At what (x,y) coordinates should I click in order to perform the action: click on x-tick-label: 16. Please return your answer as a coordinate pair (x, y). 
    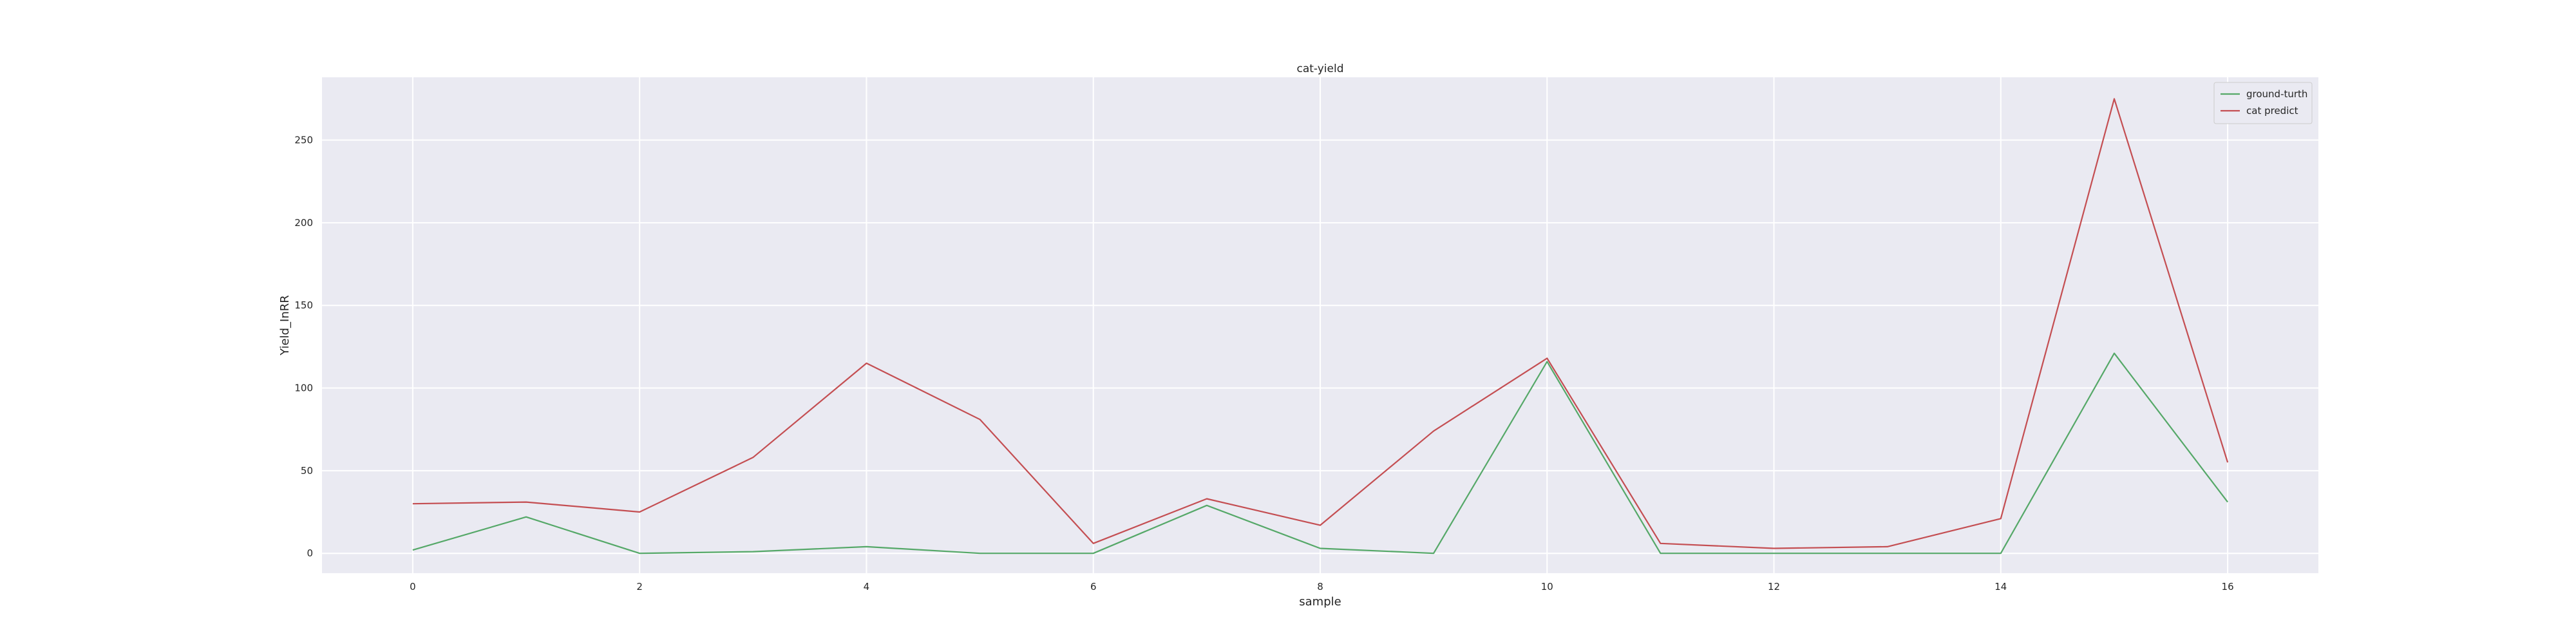
    Looking at the image, I should click on (2228, 587).